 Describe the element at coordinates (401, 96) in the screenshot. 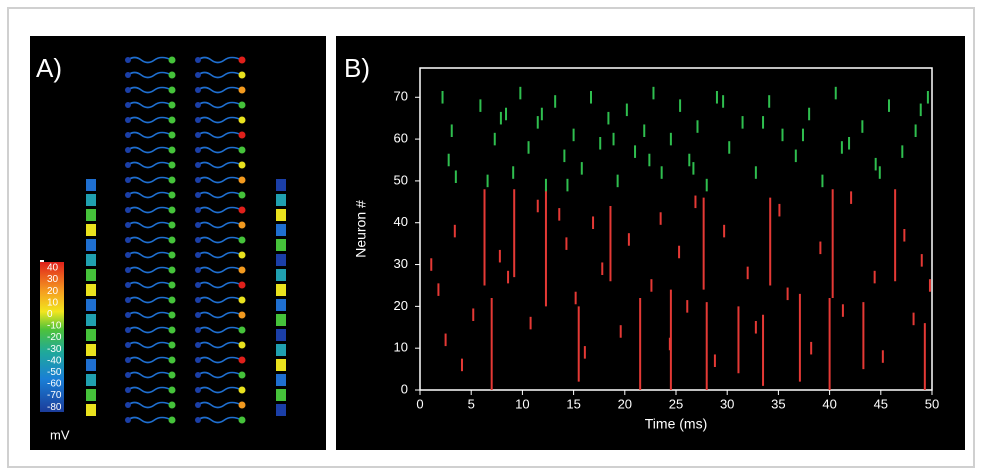

I see `y-tick-label: 70` at that location.